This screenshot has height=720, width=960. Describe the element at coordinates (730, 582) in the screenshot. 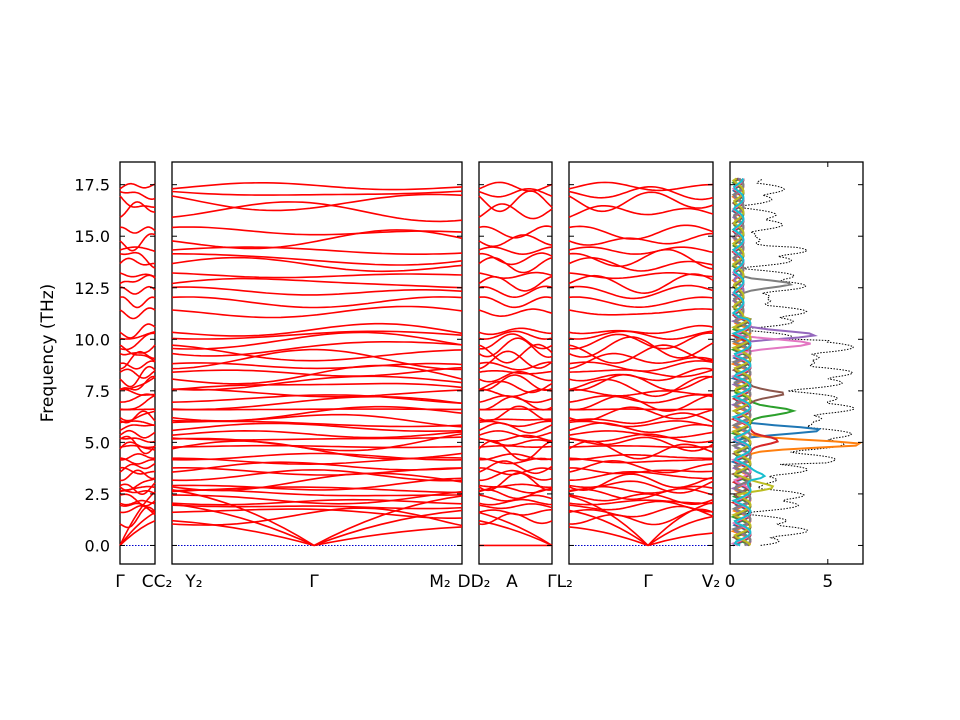

I see `dos-x-tick-label: 0` at that location.